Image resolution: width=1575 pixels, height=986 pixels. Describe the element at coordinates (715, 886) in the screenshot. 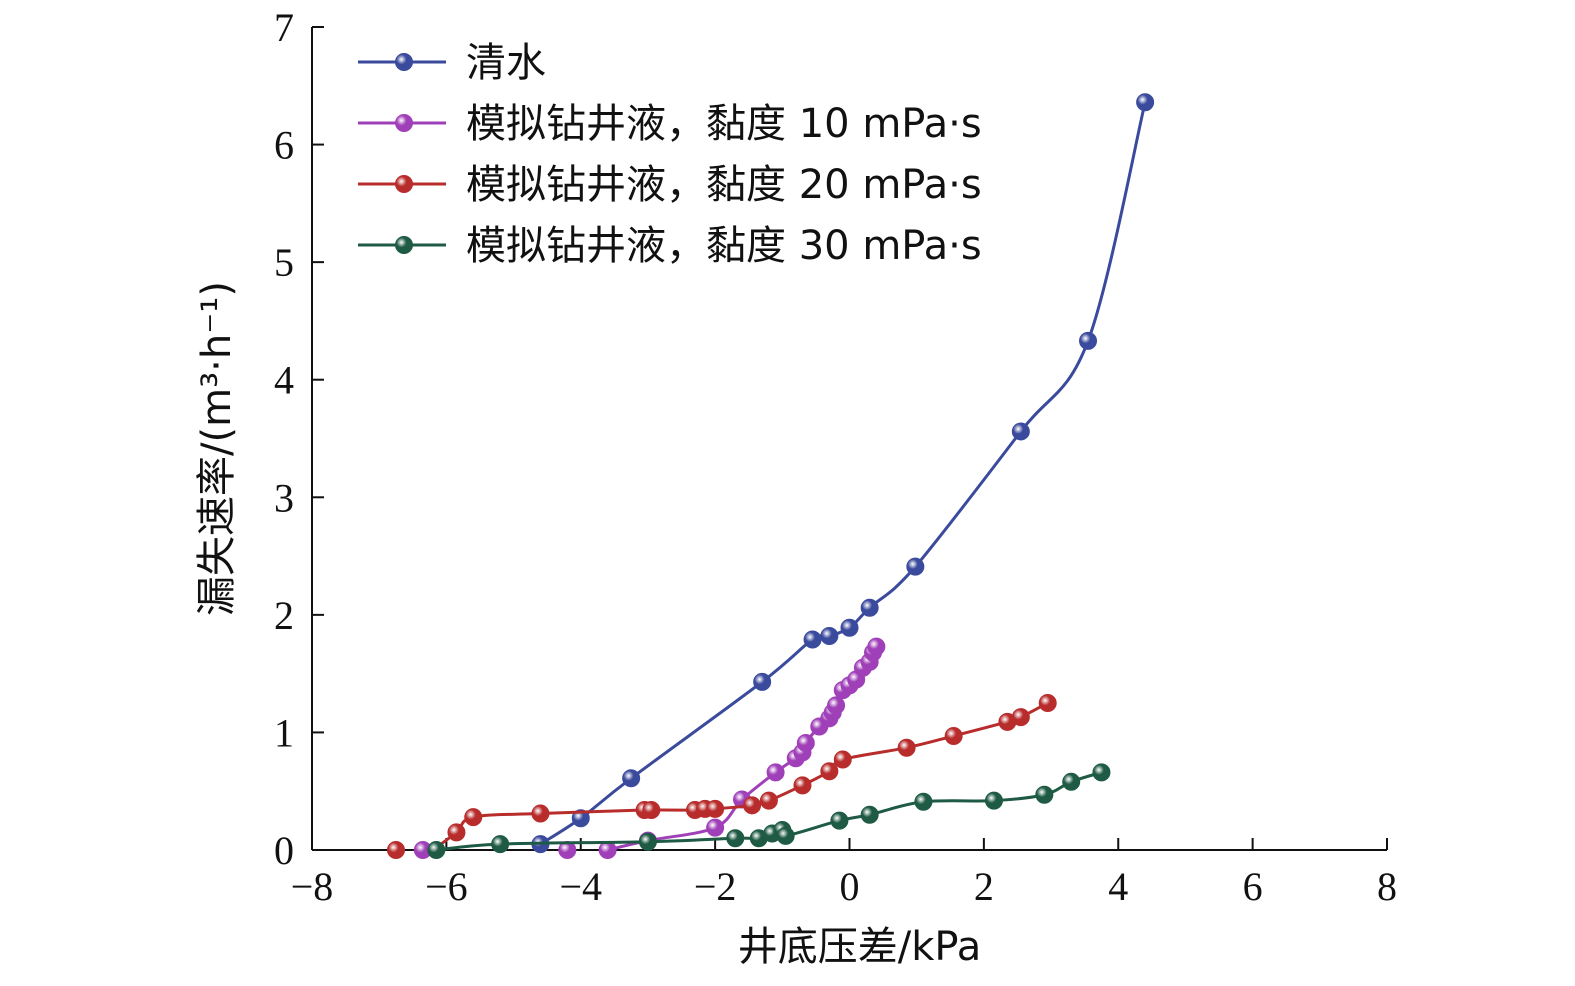

I see `x-tick-label: −2` at that location.